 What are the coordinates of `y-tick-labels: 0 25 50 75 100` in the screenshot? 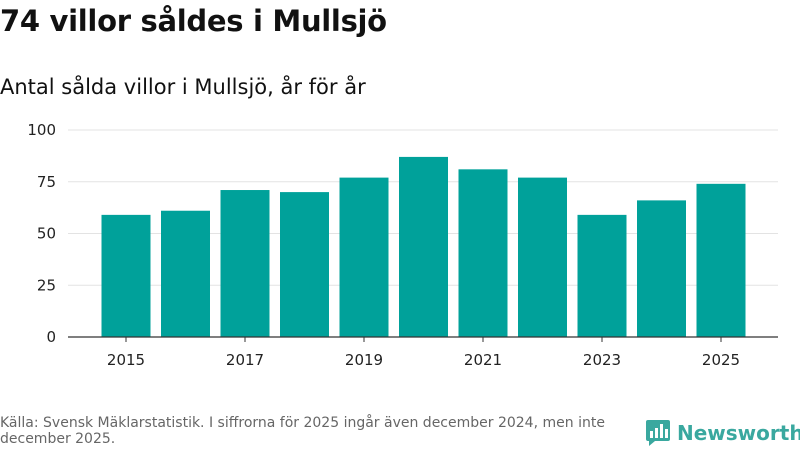 It's located at (41, 233).